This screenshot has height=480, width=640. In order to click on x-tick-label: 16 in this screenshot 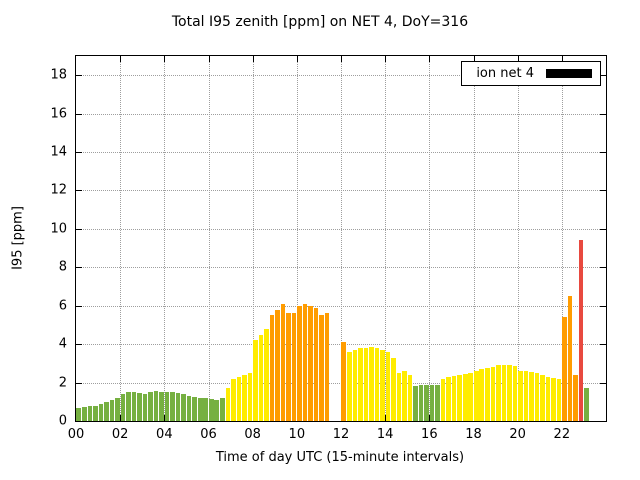, I will do `click(429, 434)`.